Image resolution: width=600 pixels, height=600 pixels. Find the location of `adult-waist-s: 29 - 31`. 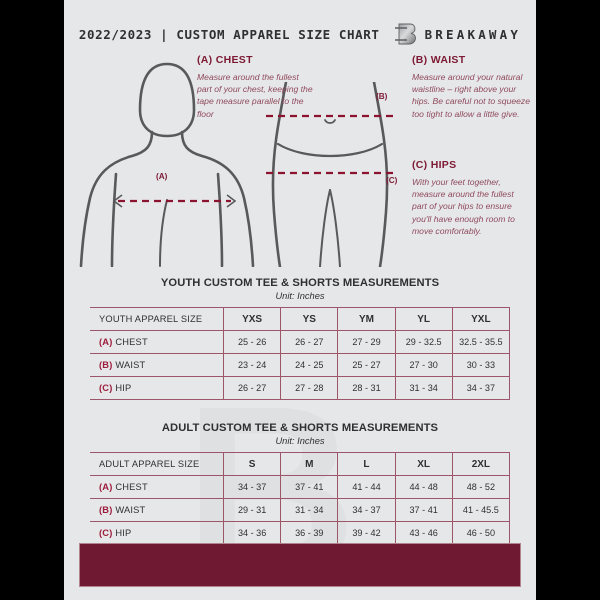

adult-waist-s: 29 - 31 is located at coordinates (252, 510).